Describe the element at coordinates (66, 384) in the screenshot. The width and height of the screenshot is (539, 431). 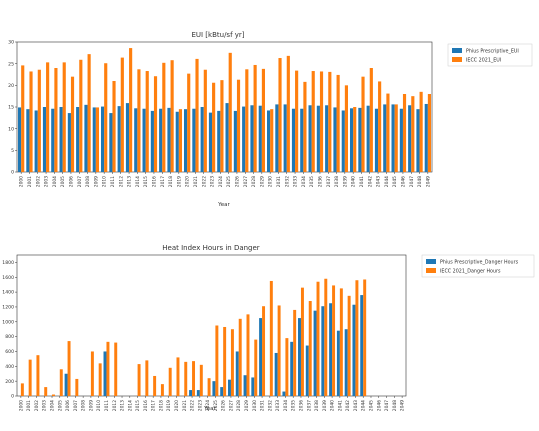
I see `bar-series1-2006` at that location.